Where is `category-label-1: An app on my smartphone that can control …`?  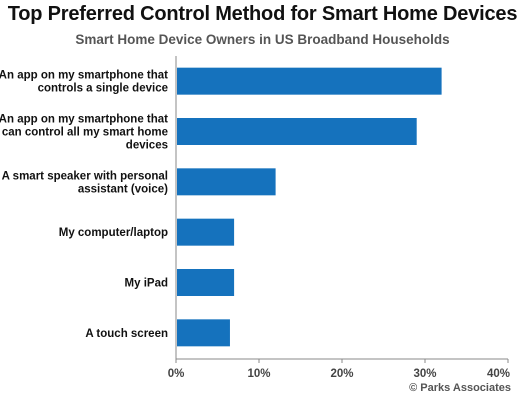 category-label-1: An app on my smartphone that can control … is located at coordinates (84, 133).